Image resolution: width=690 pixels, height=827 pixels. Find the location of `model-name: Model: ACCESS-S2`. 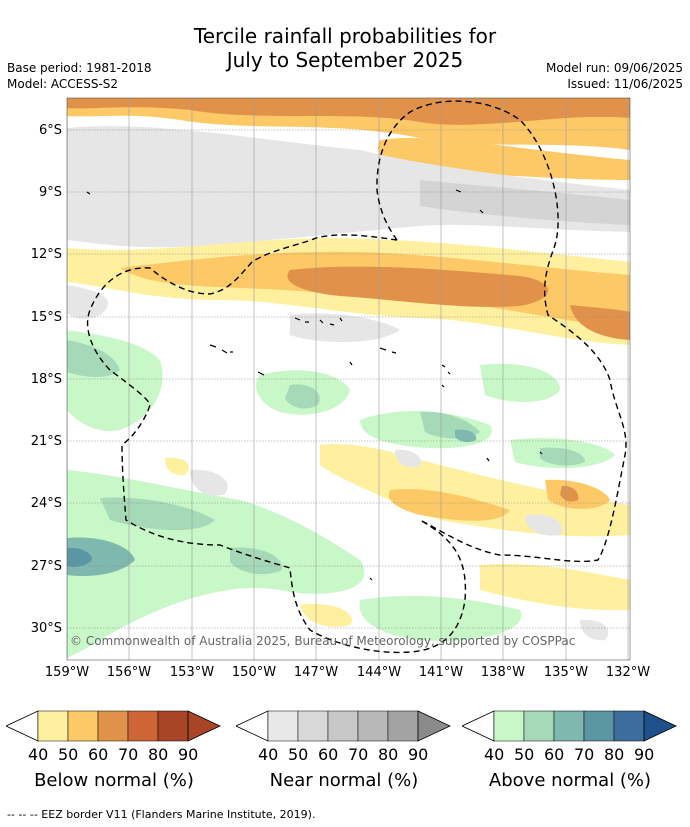

model-name: Model: ACCESS-S2 is located at coordinates (63, 84).